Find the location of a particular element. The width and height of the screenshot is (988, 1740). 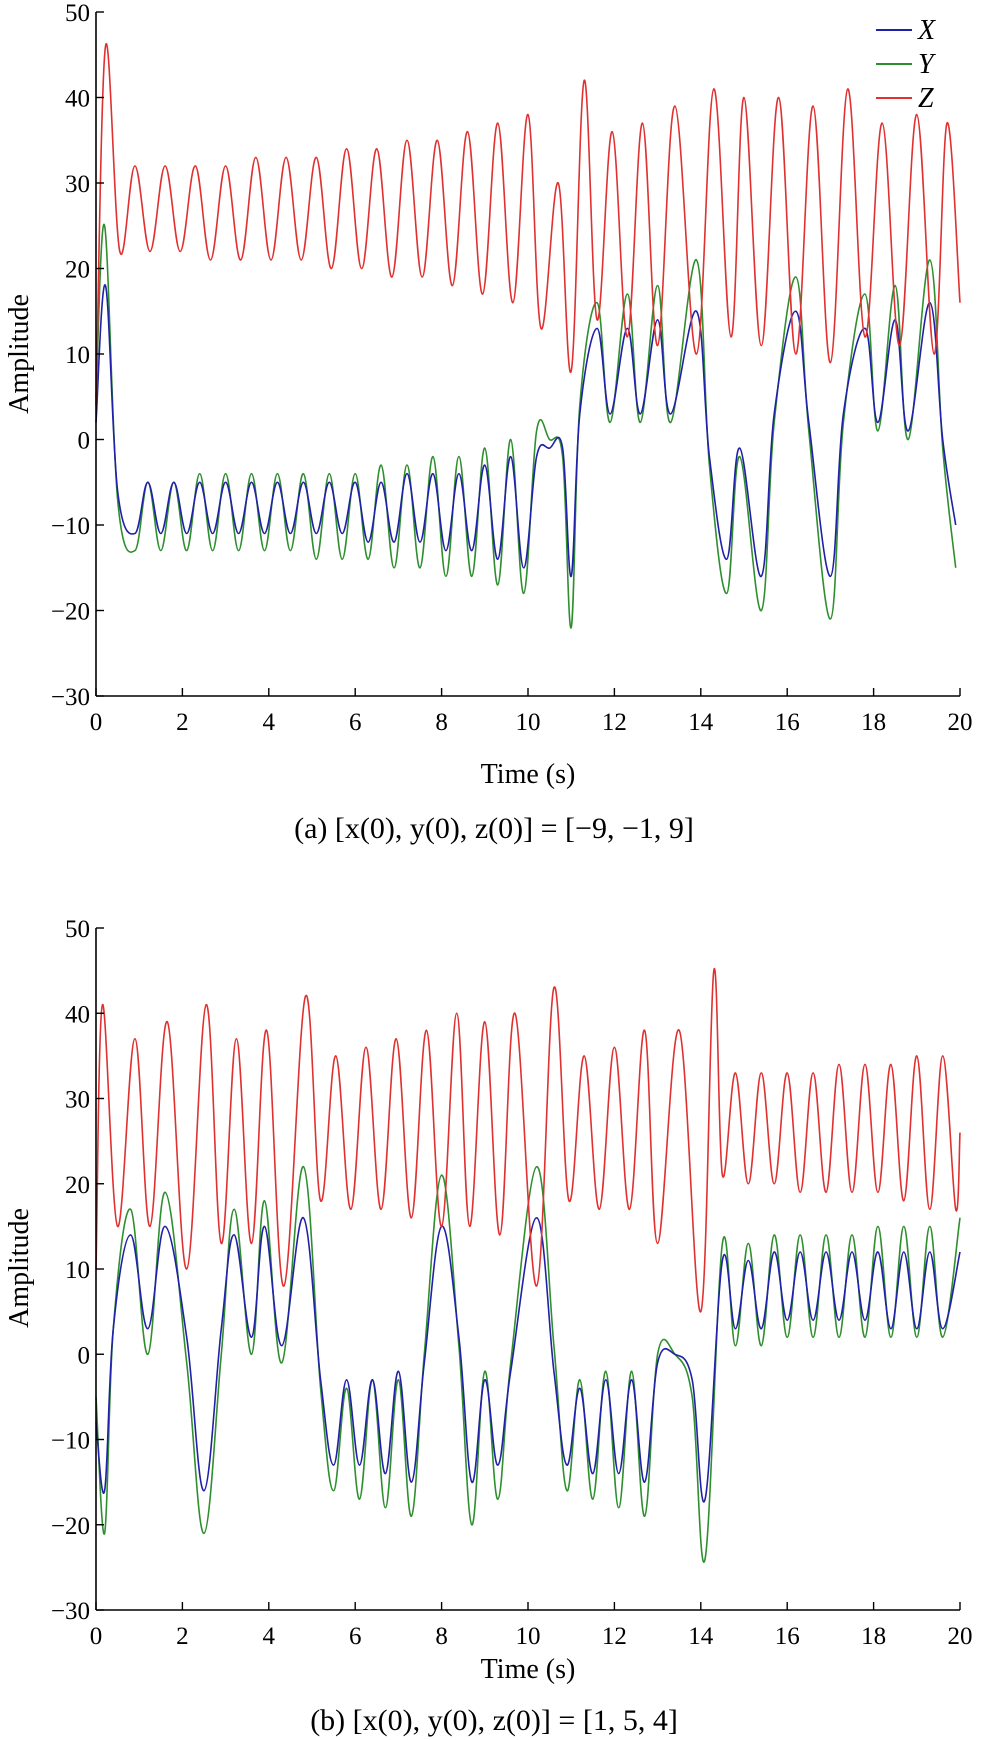

legend-label-x: X is located at coordinates (926, 30).